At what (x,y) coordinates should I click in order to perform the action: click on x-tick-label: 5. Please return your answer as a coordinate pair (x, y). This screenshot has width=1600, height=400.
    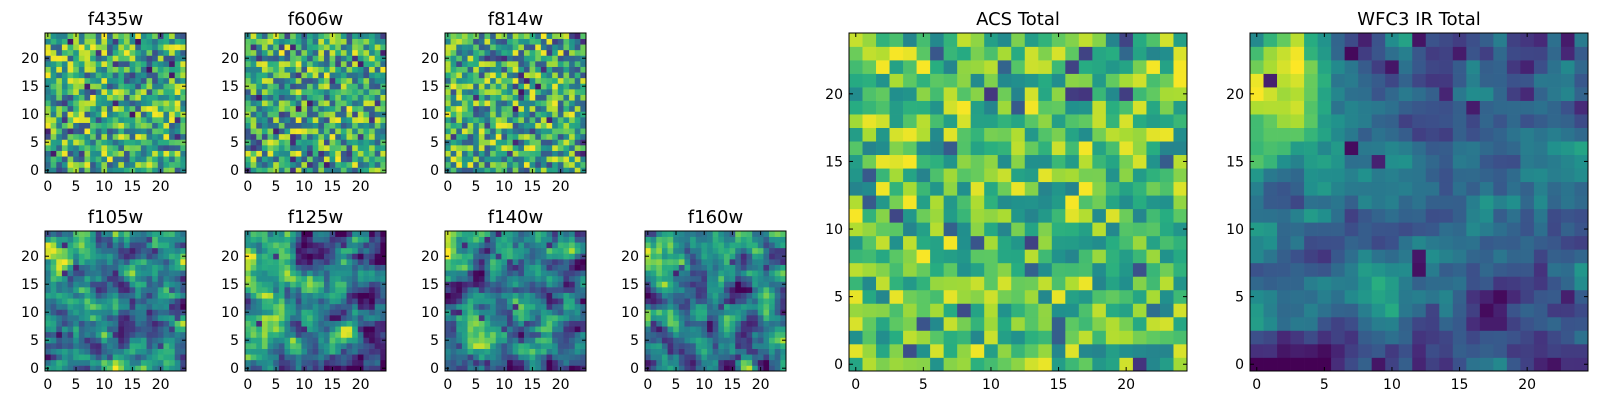
    Looking at the image, I should click on (276, 187).